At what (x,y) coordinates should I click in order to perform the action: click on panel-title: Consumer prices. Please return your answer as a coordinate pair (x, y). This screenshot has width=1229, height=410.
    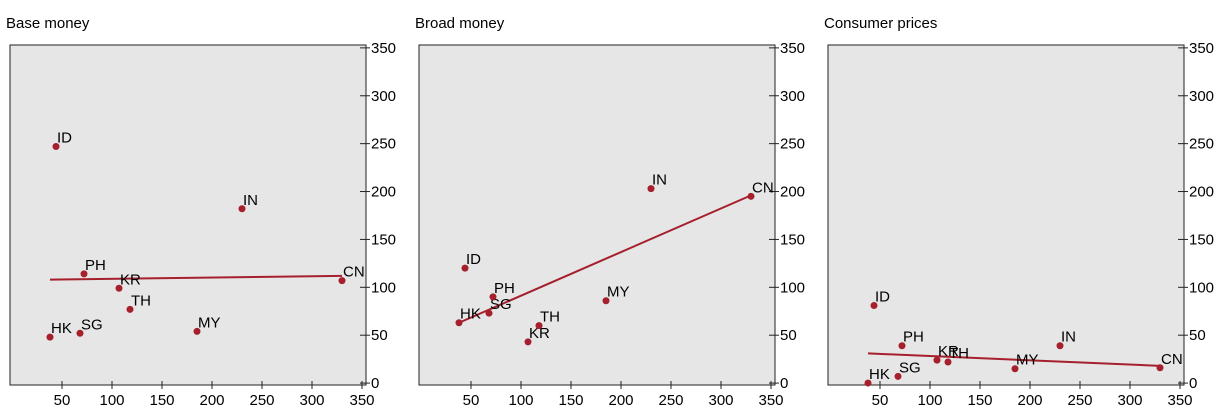
    Looking at the image, I should click on (880, 23).